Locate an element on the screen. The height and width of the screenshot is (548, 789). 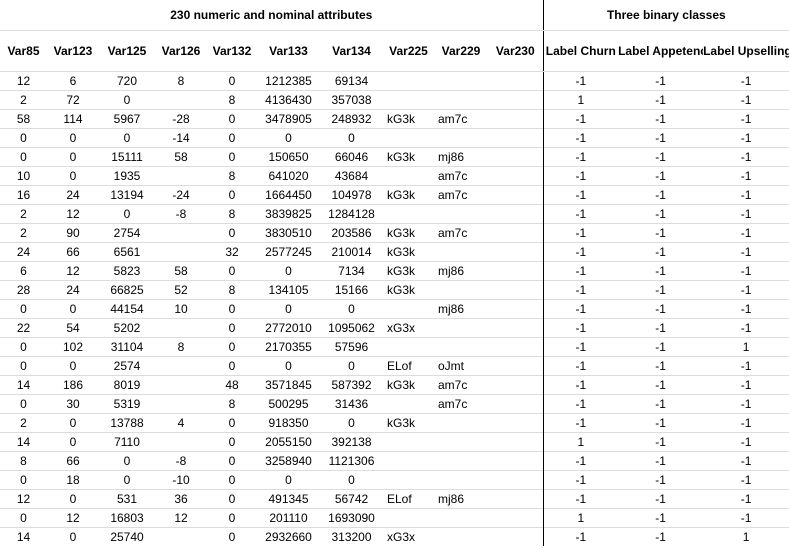
table-cell-var125: 7110 is located at coordinates (127, 442).